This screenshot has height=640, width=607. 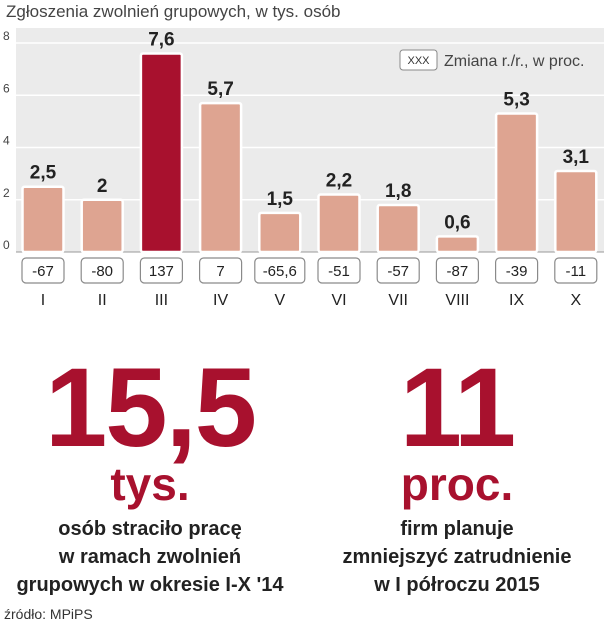 I want to click on legend-box, so click(x=418, y=60).